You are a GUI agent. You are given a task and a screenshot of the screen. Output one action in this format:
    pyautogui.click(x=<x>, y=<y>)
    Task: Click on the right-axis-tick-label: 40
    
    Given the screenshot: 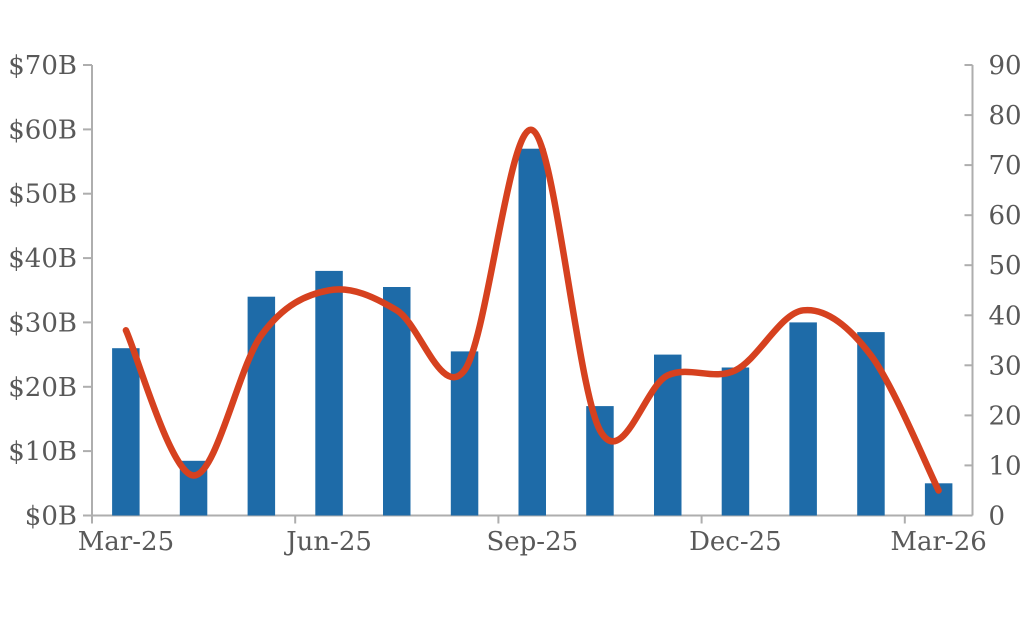 What is the action you would take?
    pyautogui.click(x=1005, y=316)
    